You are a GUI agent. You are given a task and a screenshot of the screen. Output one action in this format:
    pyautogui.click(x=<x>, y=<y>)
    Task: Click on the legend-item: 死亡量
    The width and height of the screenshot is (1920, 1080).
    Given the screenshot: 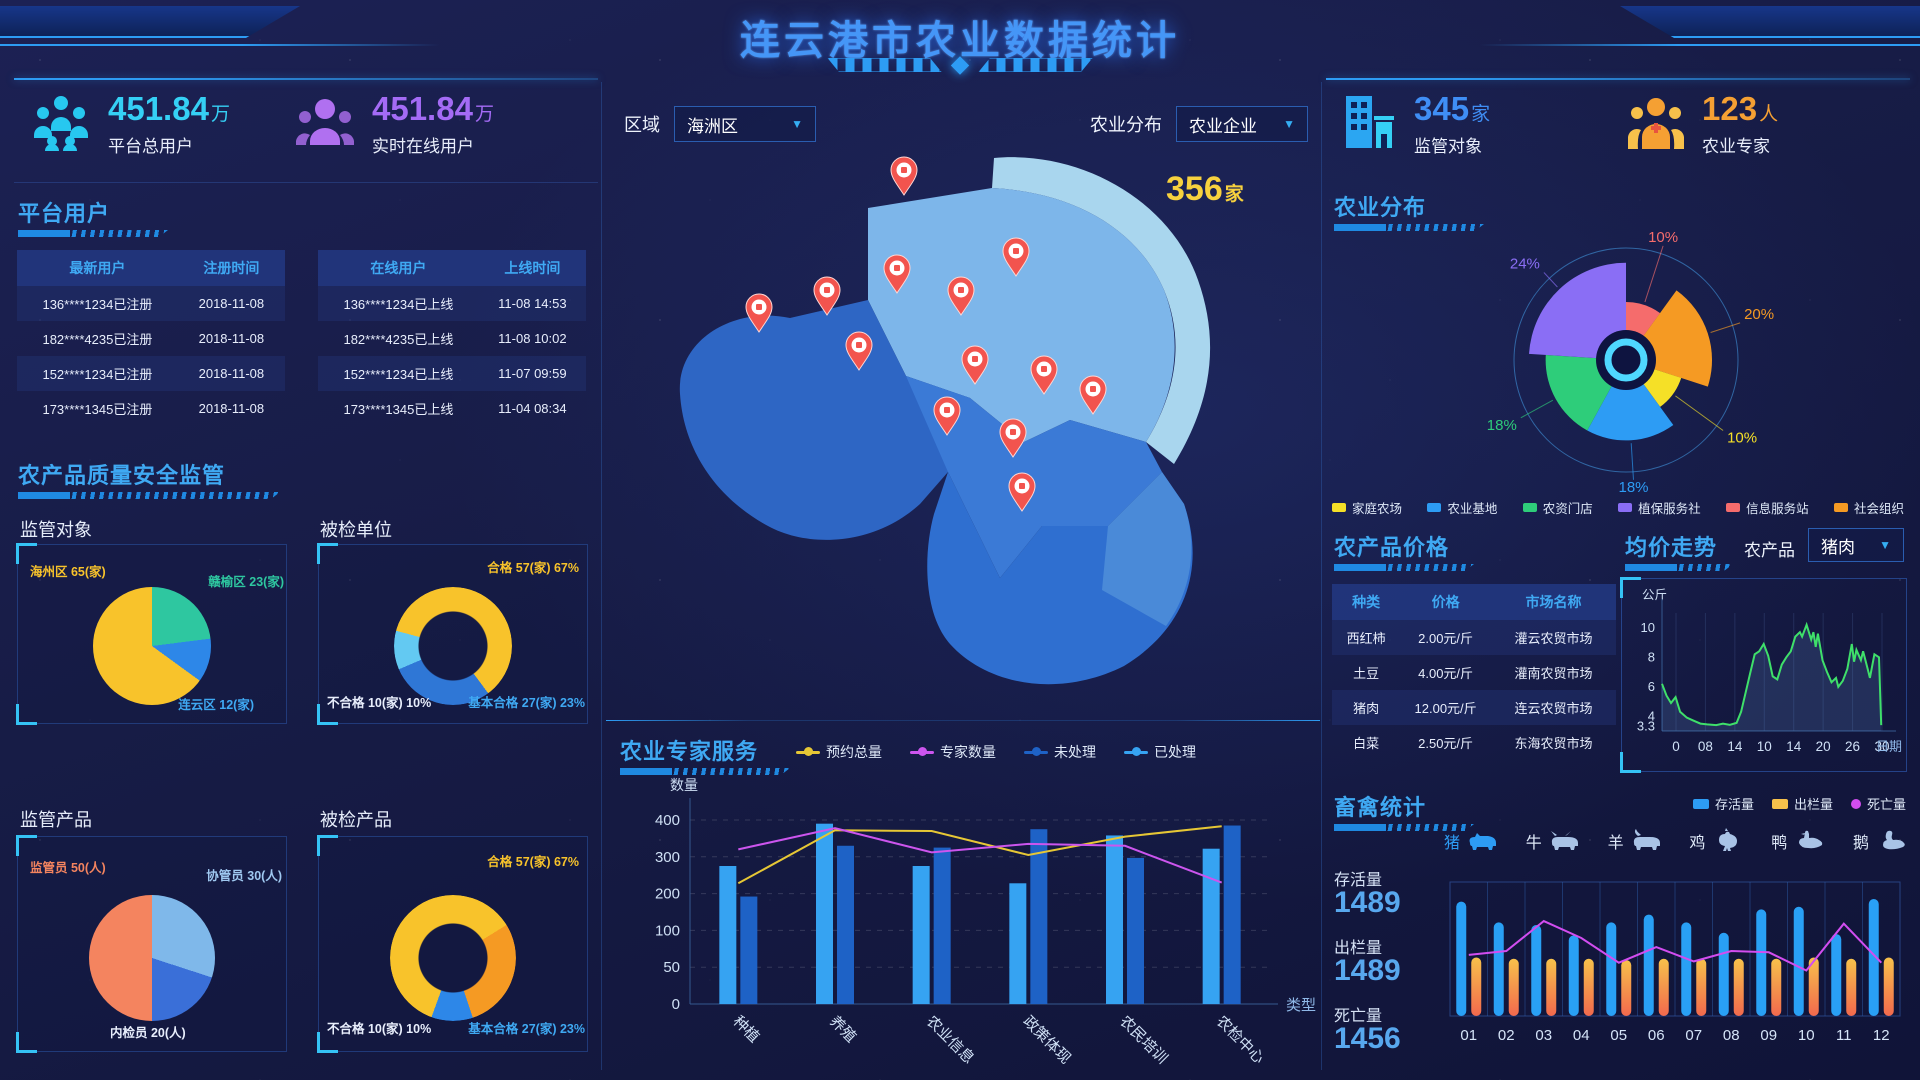 What is the action you would take?
    pyautogui.click(x=1878, y=803)
    